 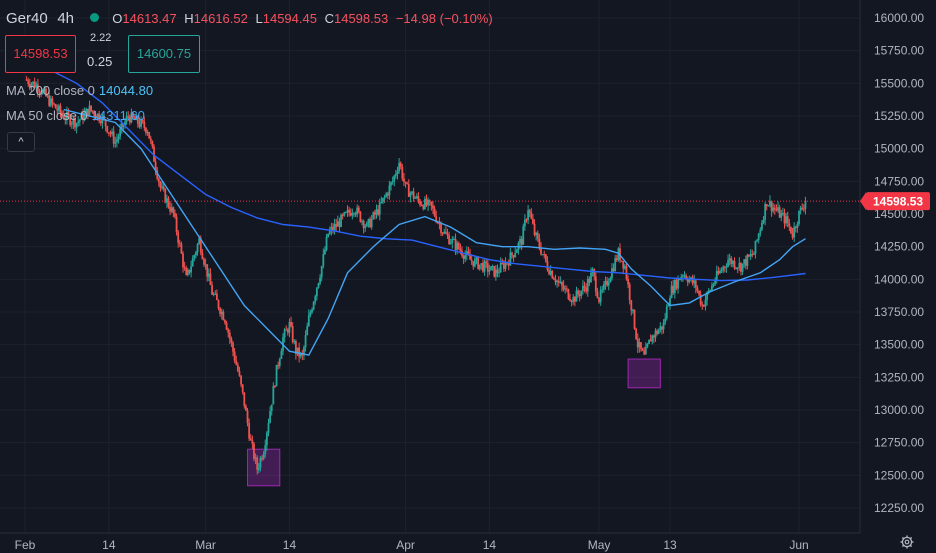 What do you see at coordinates (40, 54) in the screenshot?
I see `sell-button: 14598.53` at bounding box center [40, 54].